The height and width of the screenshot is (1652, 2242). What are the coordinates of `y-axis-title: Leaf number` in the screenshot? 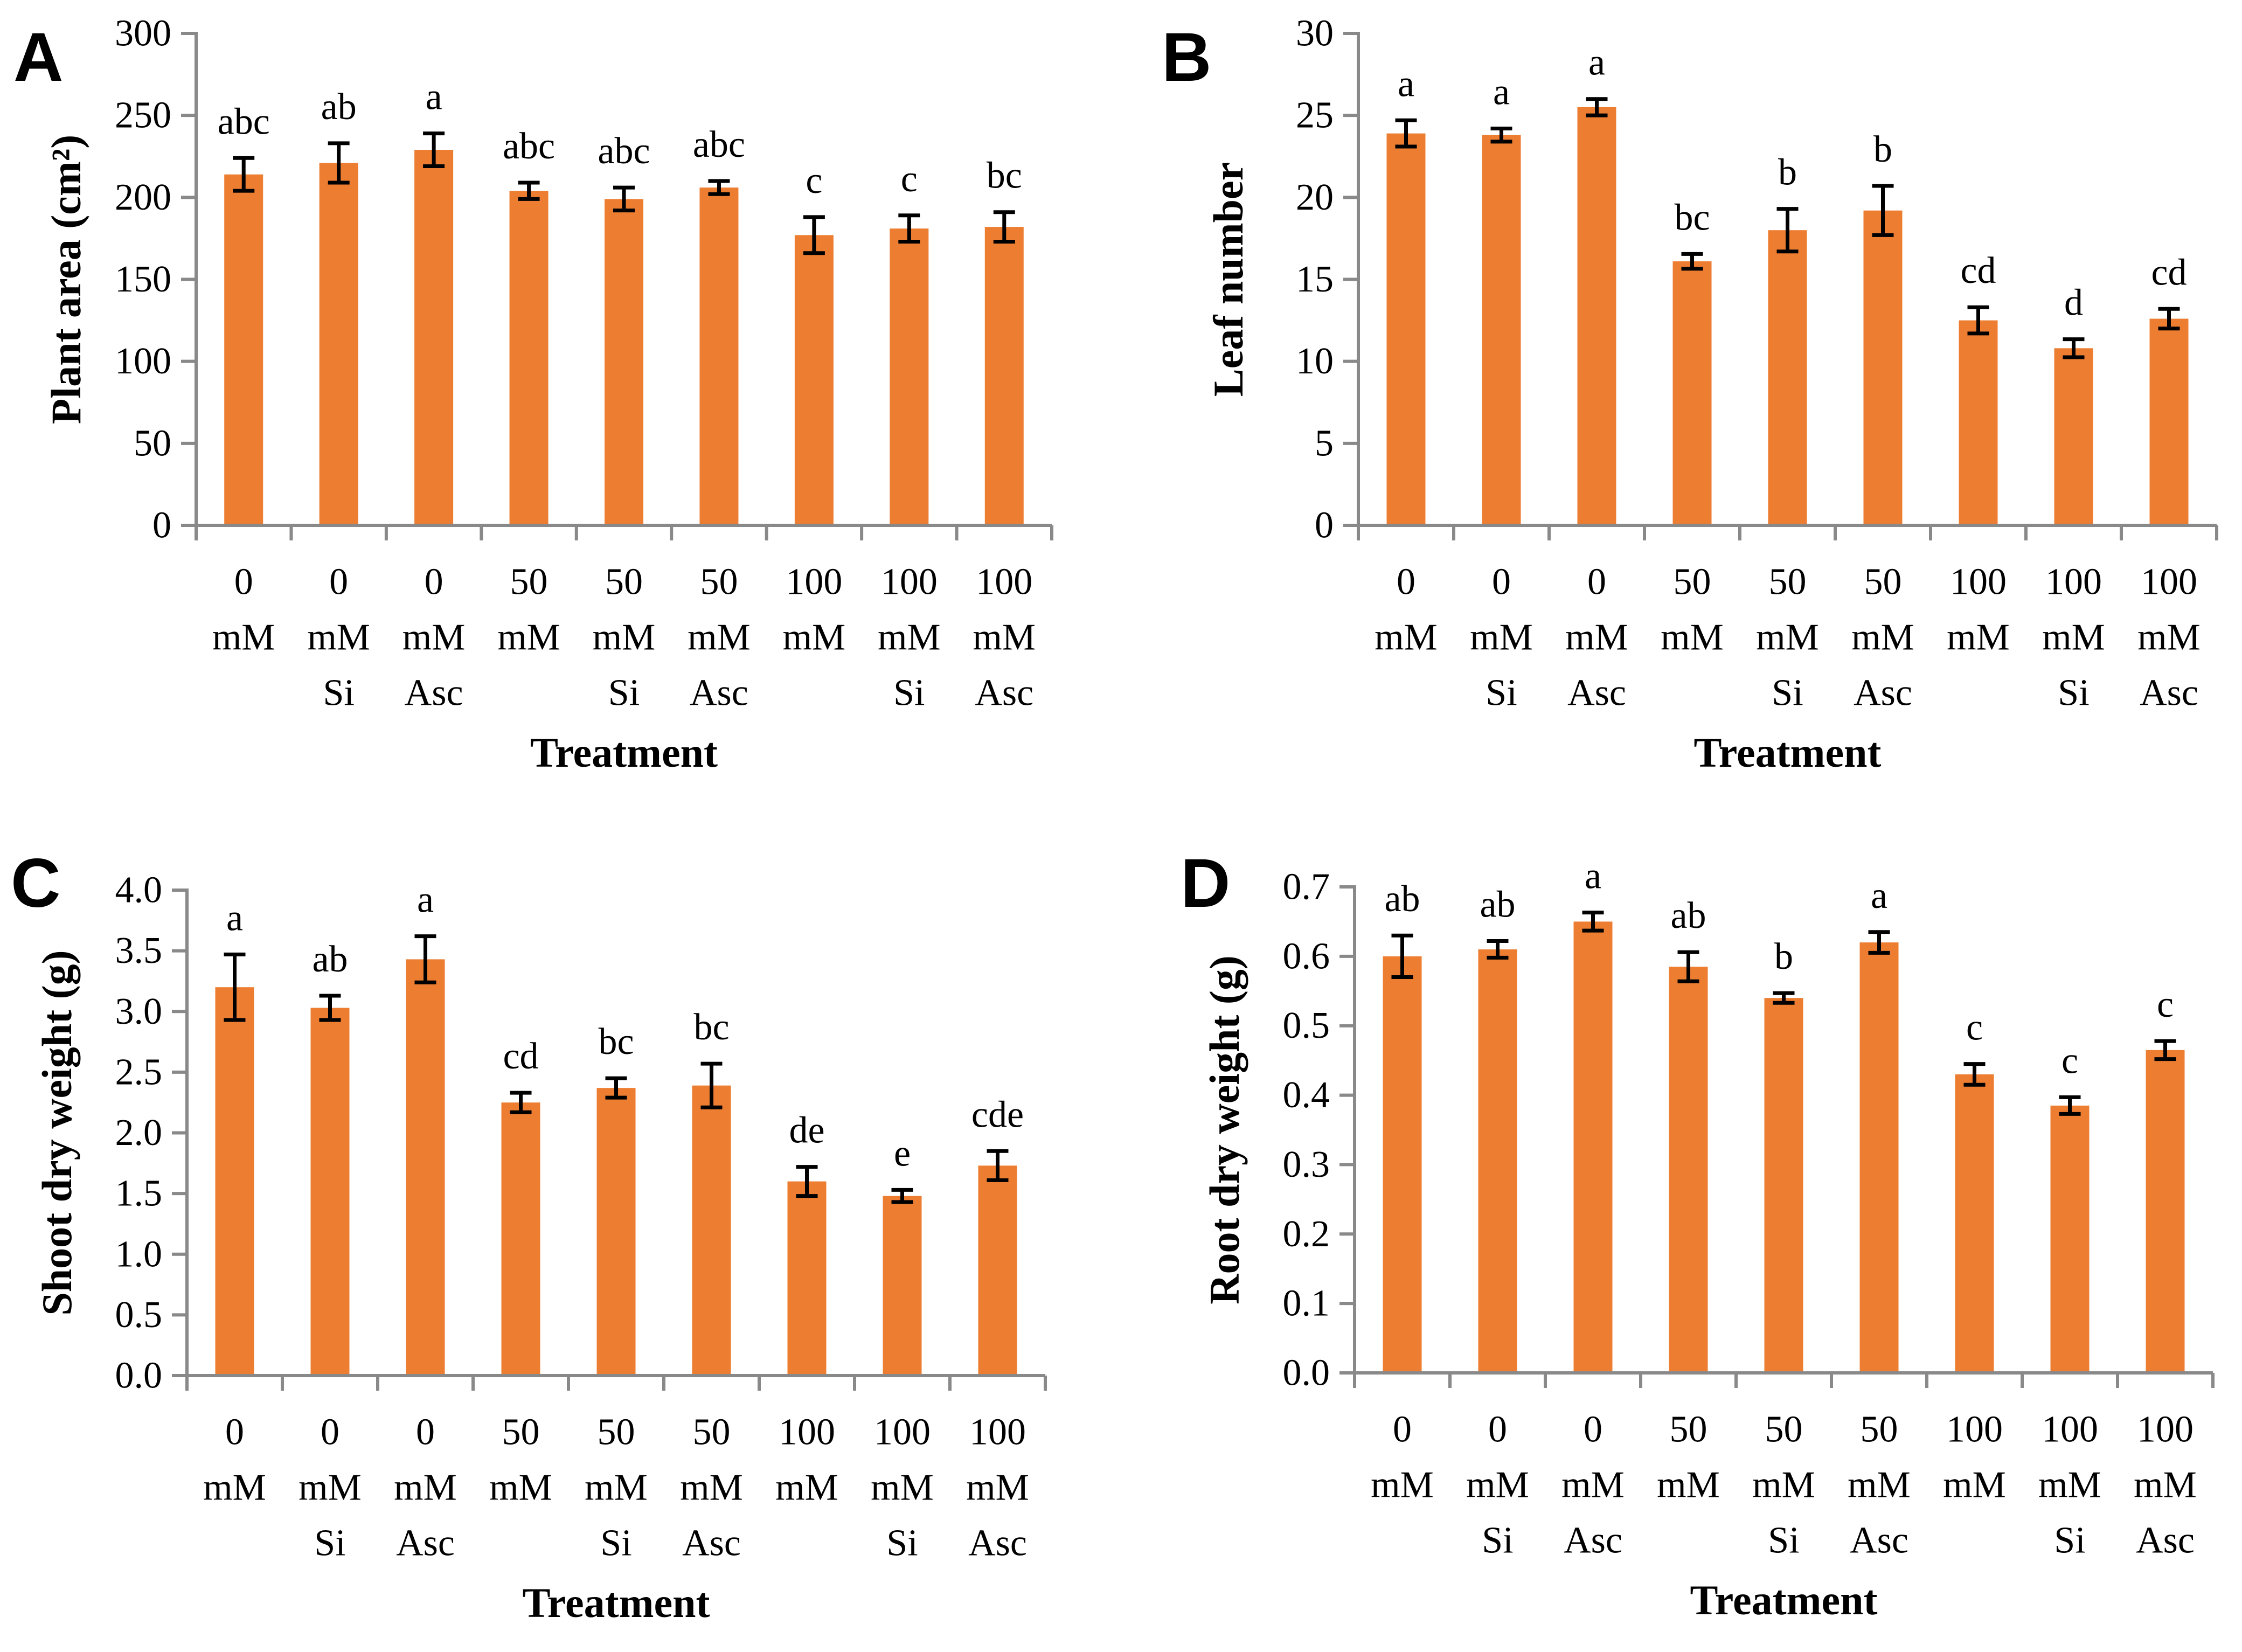 It's located at (1228, 279).